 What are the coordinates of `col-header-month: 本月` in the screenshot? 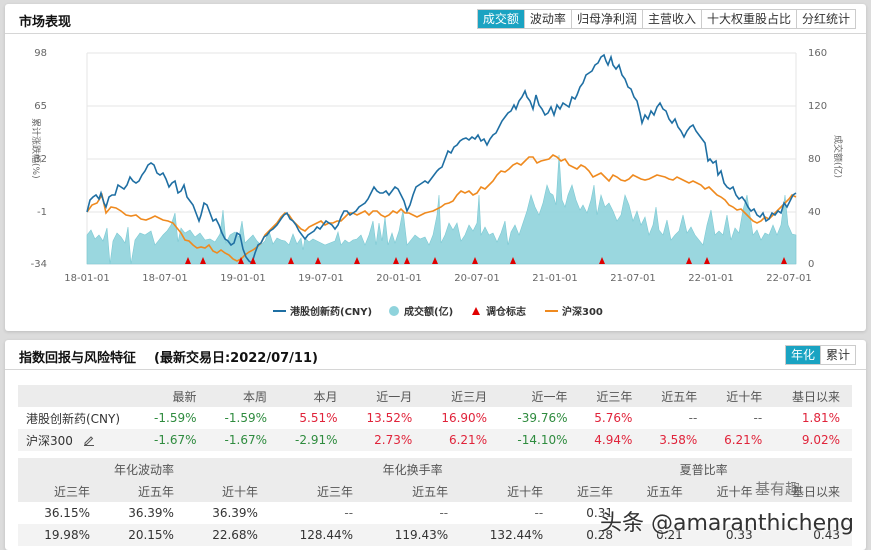 It's located at (314, 396).